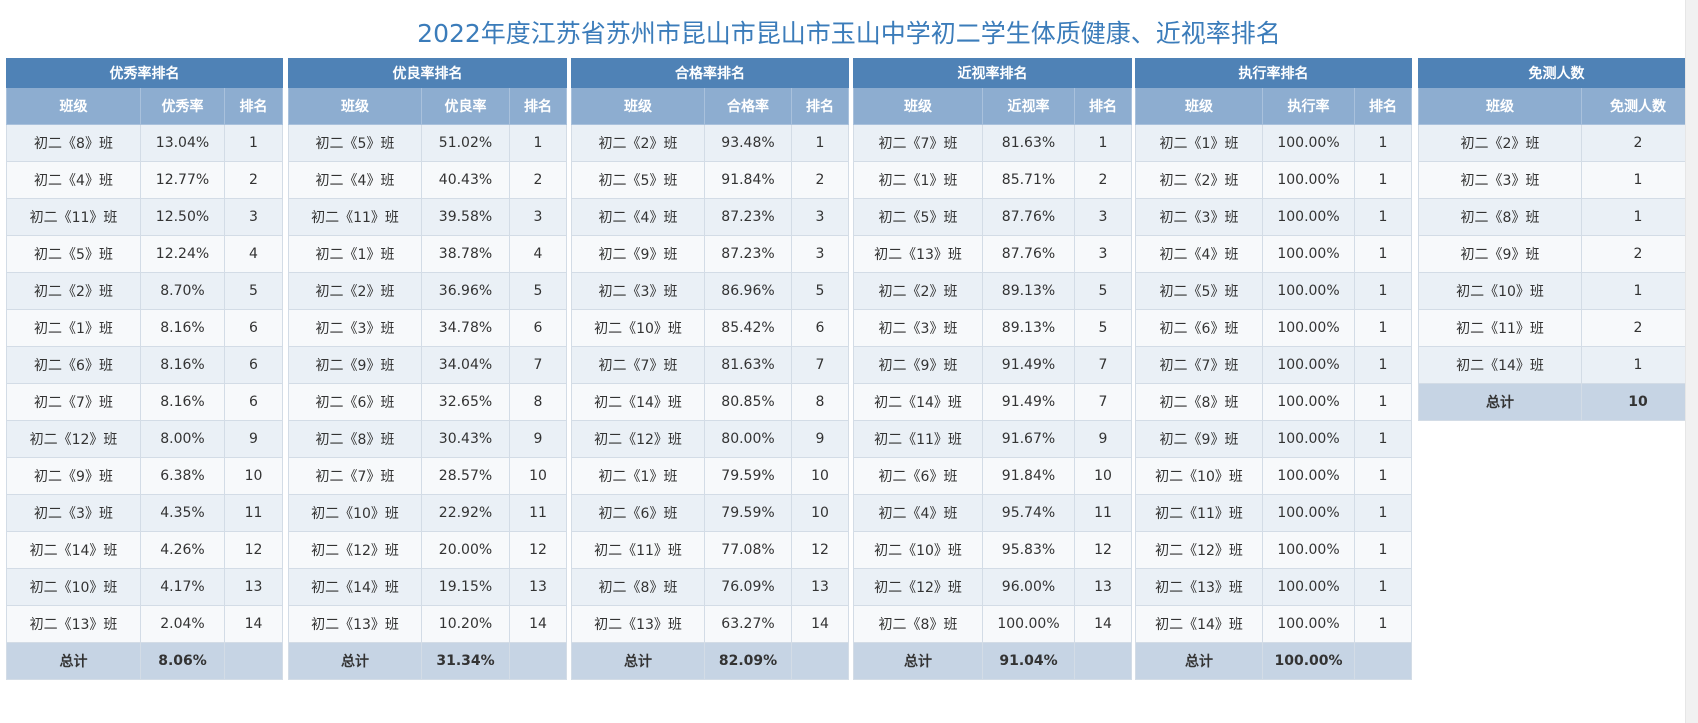 This screenshot has height=723, width=1698. What do you see at coordinates (993, 476) in the screenshot?
I see `table-row: 初二《6》班 91.84% 10` at bounding box center [993, 476].